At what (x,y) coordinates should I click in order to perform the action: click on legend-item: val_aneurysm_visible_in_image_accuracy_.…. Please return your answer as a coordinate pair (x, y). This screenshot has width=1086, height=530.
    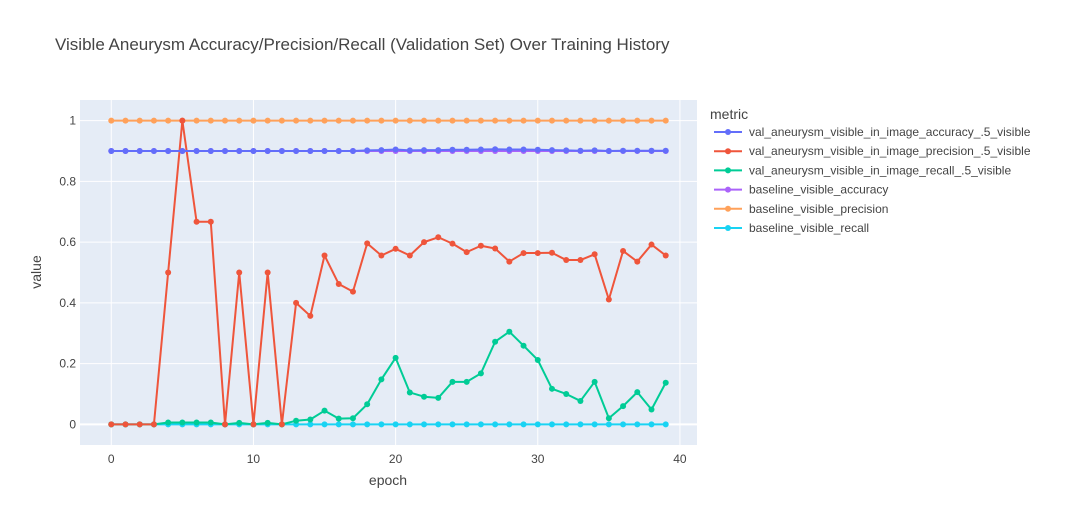
    Looking at the image, I should click on (872, 132).